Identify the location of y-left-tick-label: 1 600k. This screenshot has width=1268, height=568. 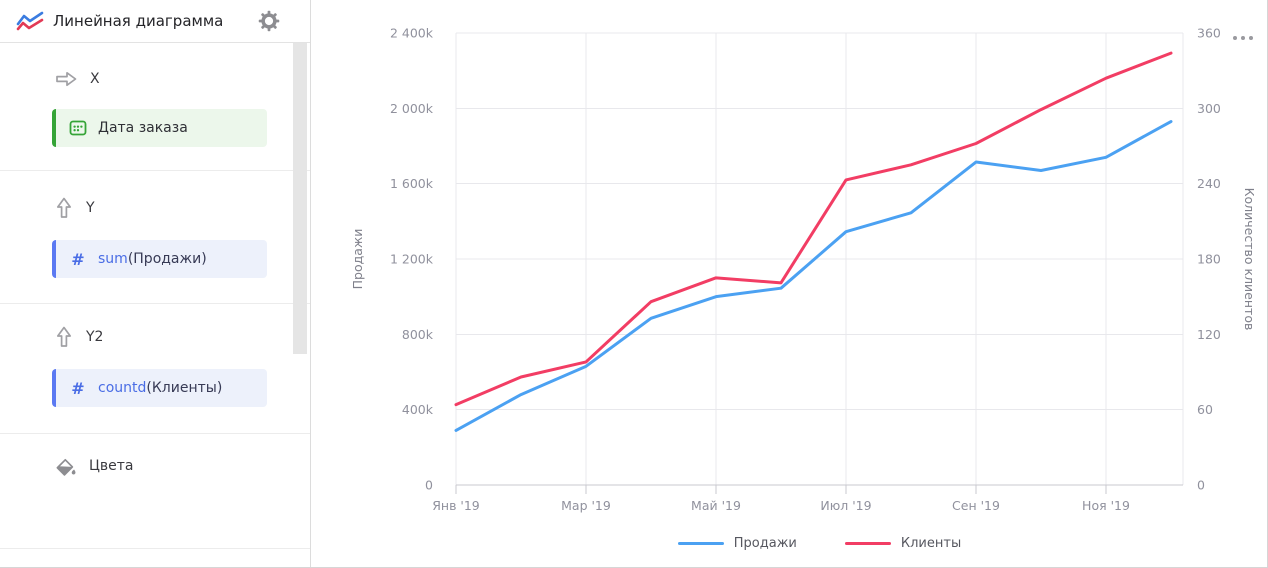
(412, 183).